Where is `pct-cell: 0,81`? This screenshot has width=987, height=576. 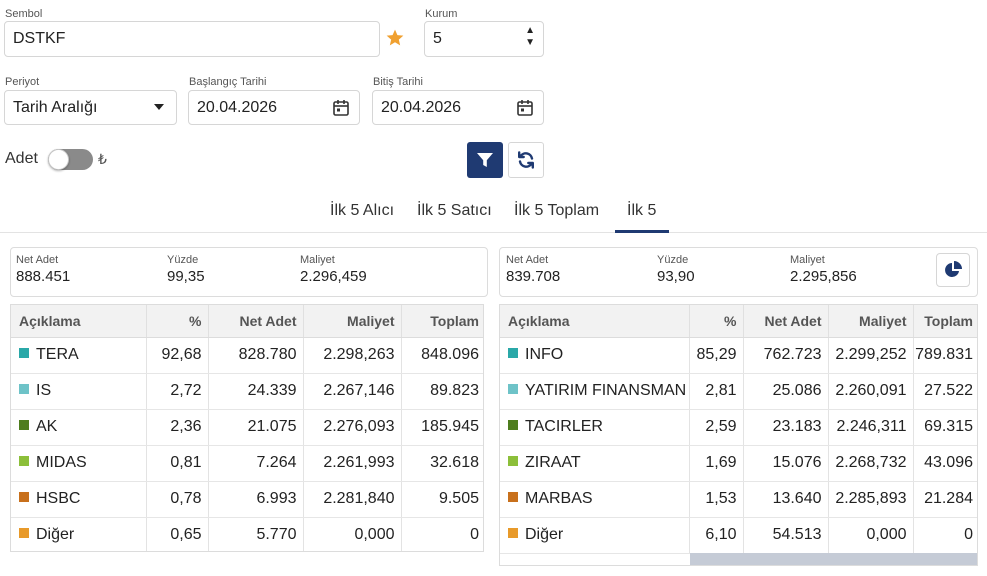
pct-cell: 0,81 is located at coordinates (177, 463).